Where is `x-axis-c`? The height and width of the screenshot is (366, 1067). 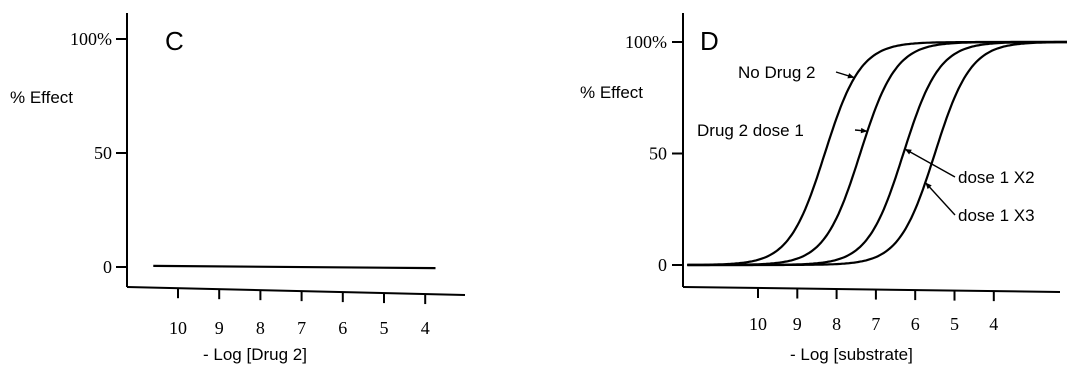 x-axis-c is located at coordinates (296, 291).